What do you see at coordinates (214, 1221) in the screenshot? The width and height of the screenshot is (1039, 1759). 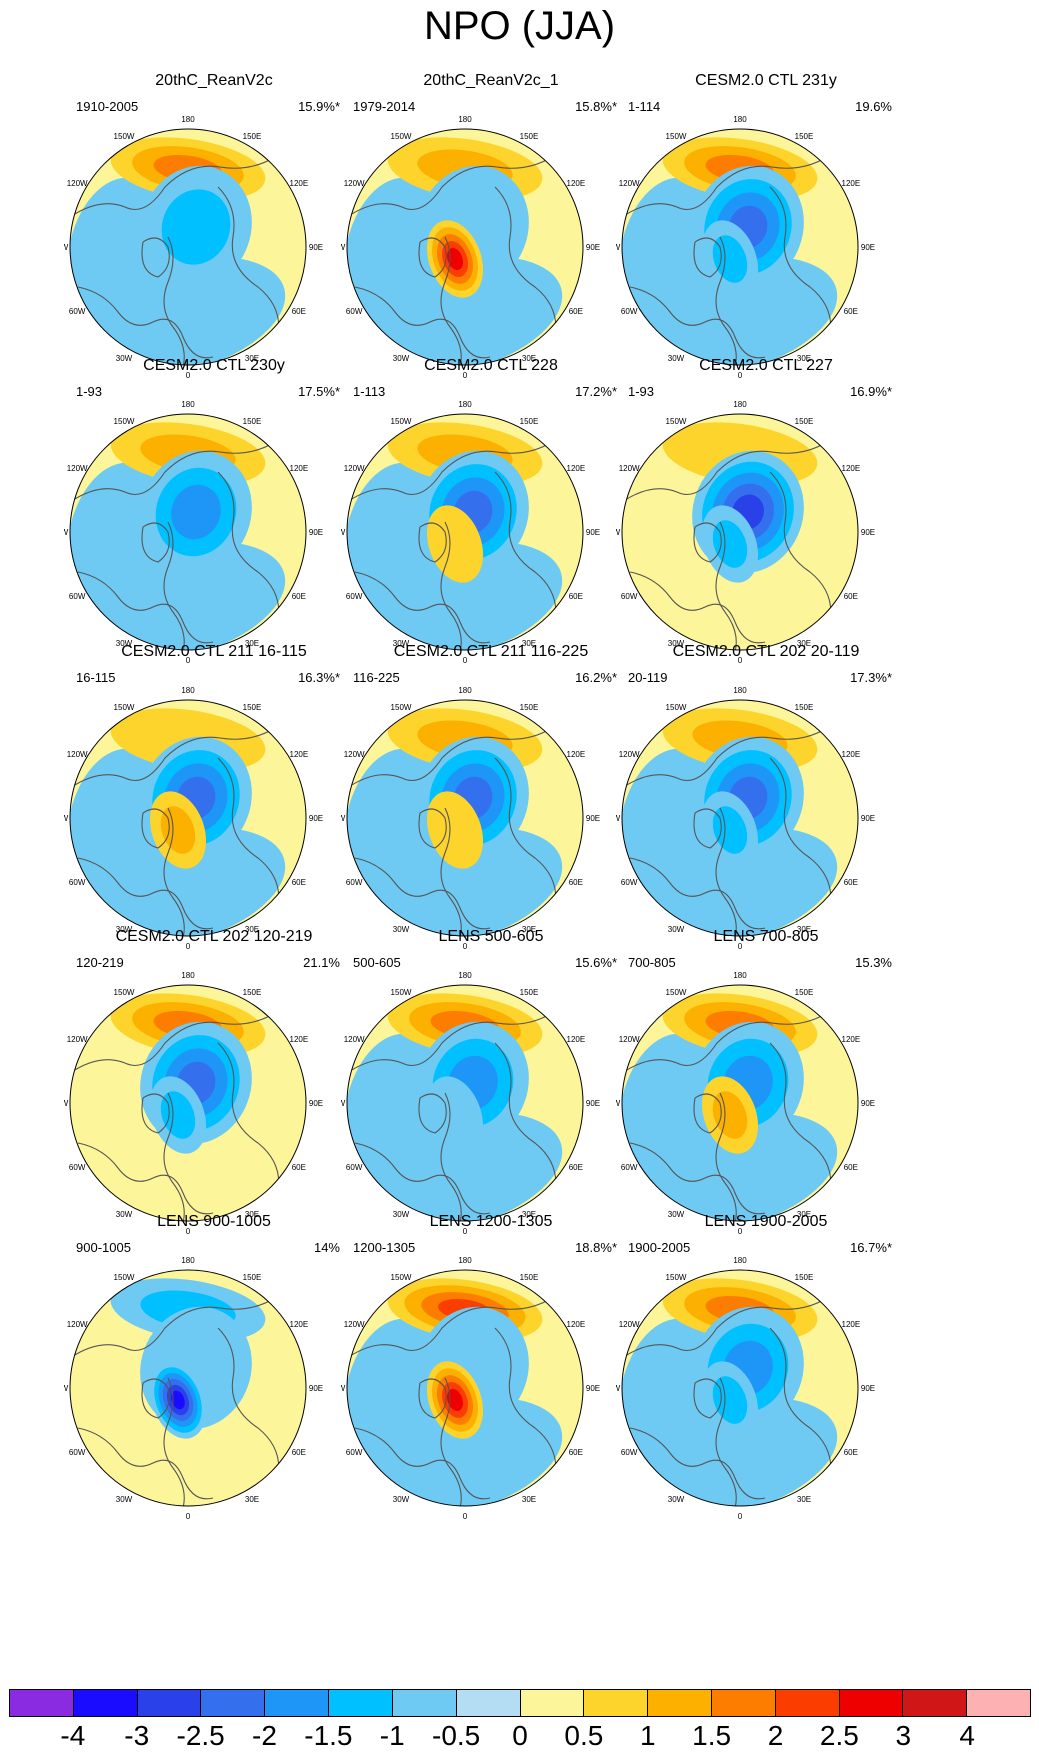 I see `panel-title: LENS 900-1005` at bounding box center [214, 1221].